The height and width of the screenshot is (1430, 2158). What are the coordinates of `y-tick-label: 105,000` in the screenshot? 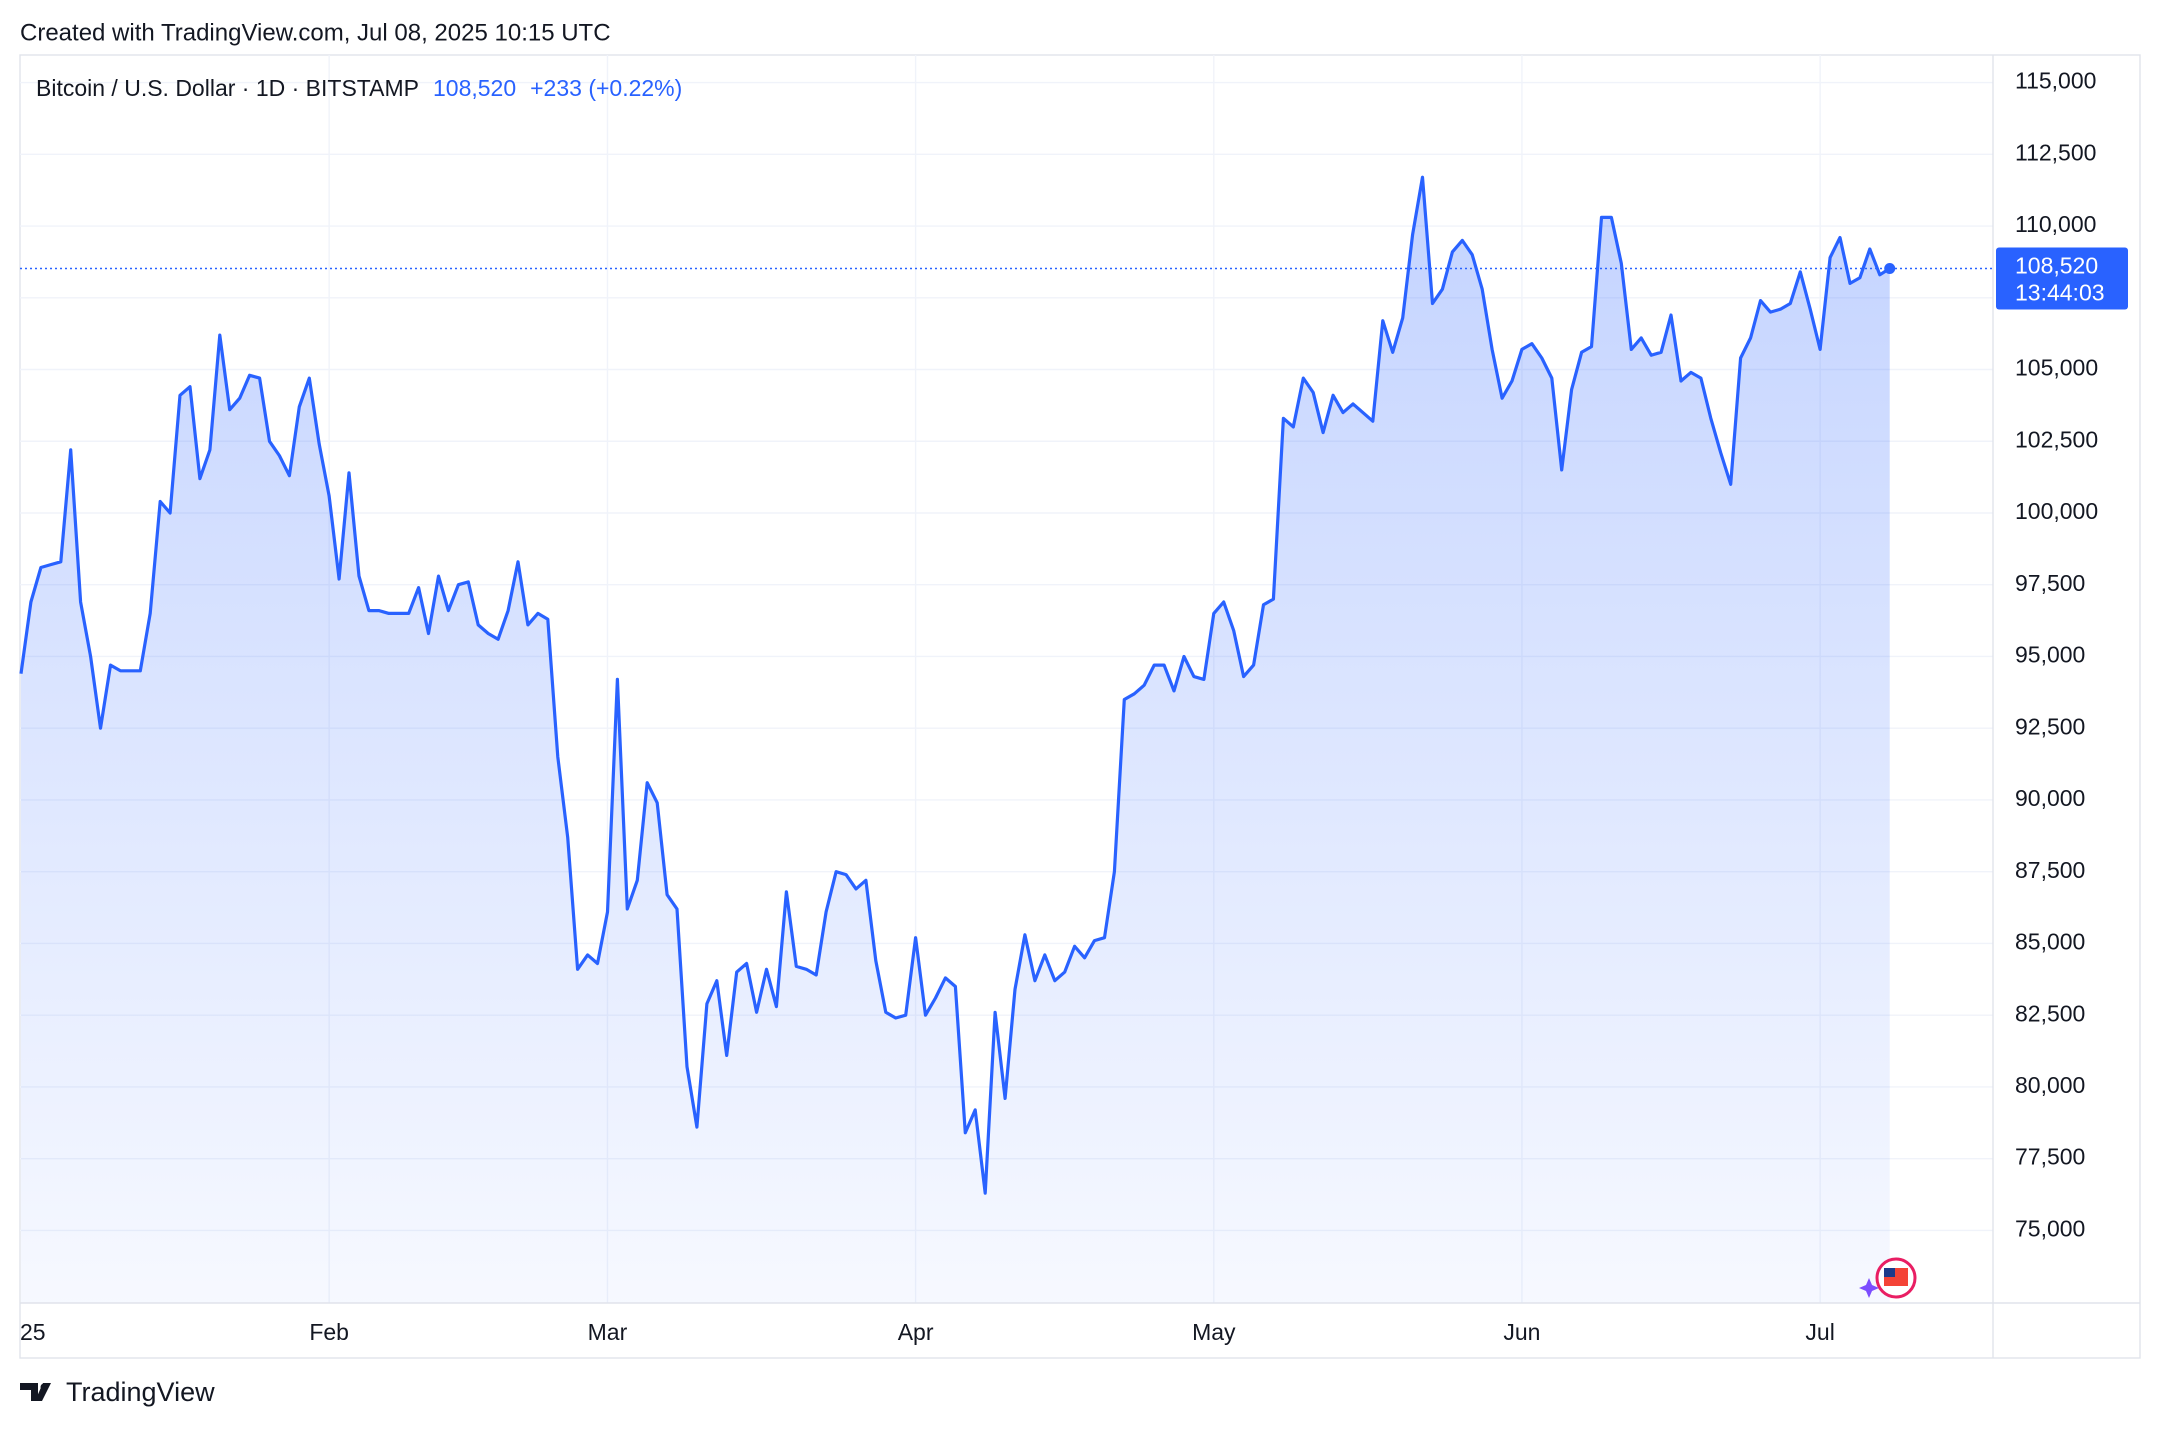 It's located at (2056, 368).